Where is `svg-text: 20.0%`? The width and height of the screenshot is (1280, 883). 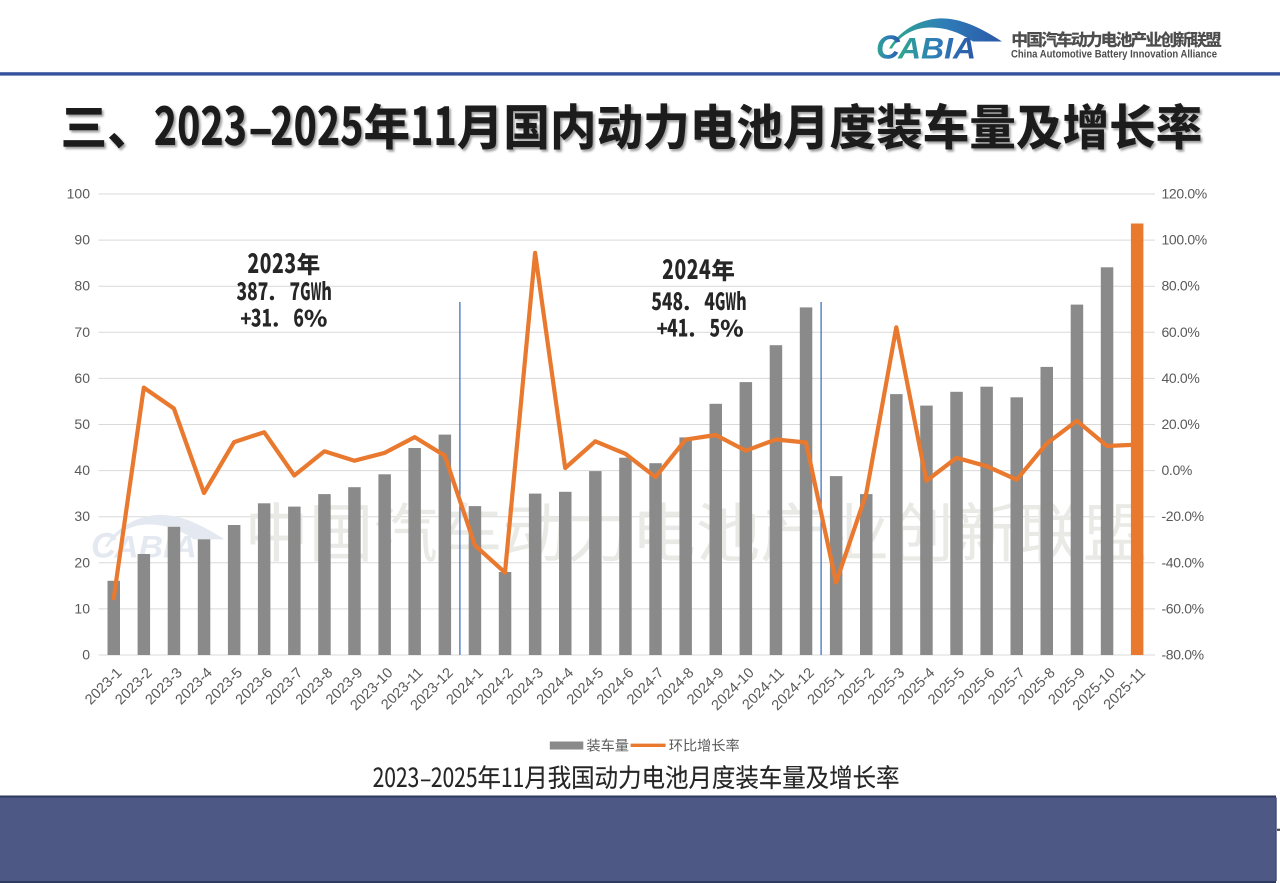 svg-text: 20.0% is located at coordinates (1181, 424).